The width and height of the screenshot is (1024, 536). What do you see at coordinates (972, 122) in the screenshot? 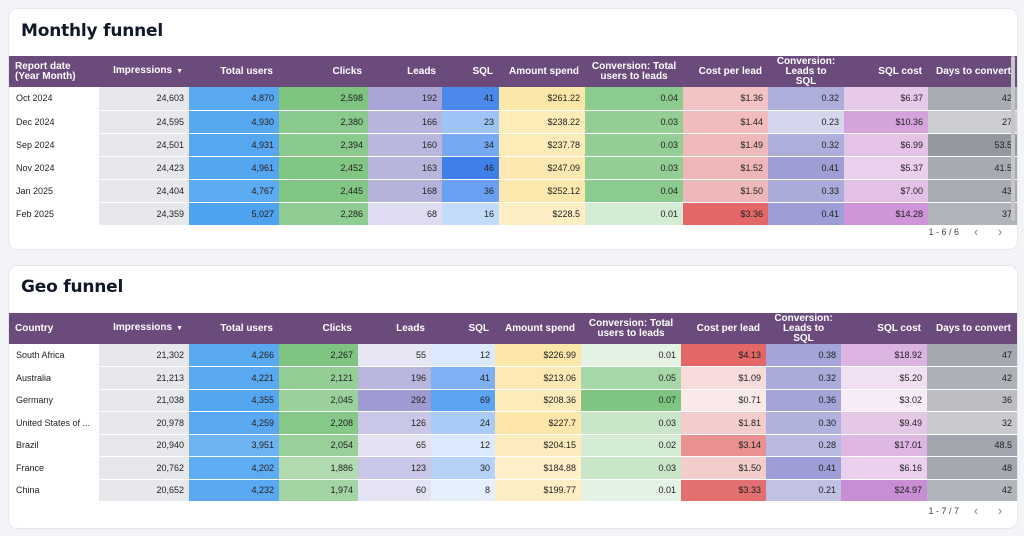
I see `days-to-convert-cell: 27` at bounding box center [972, 122].